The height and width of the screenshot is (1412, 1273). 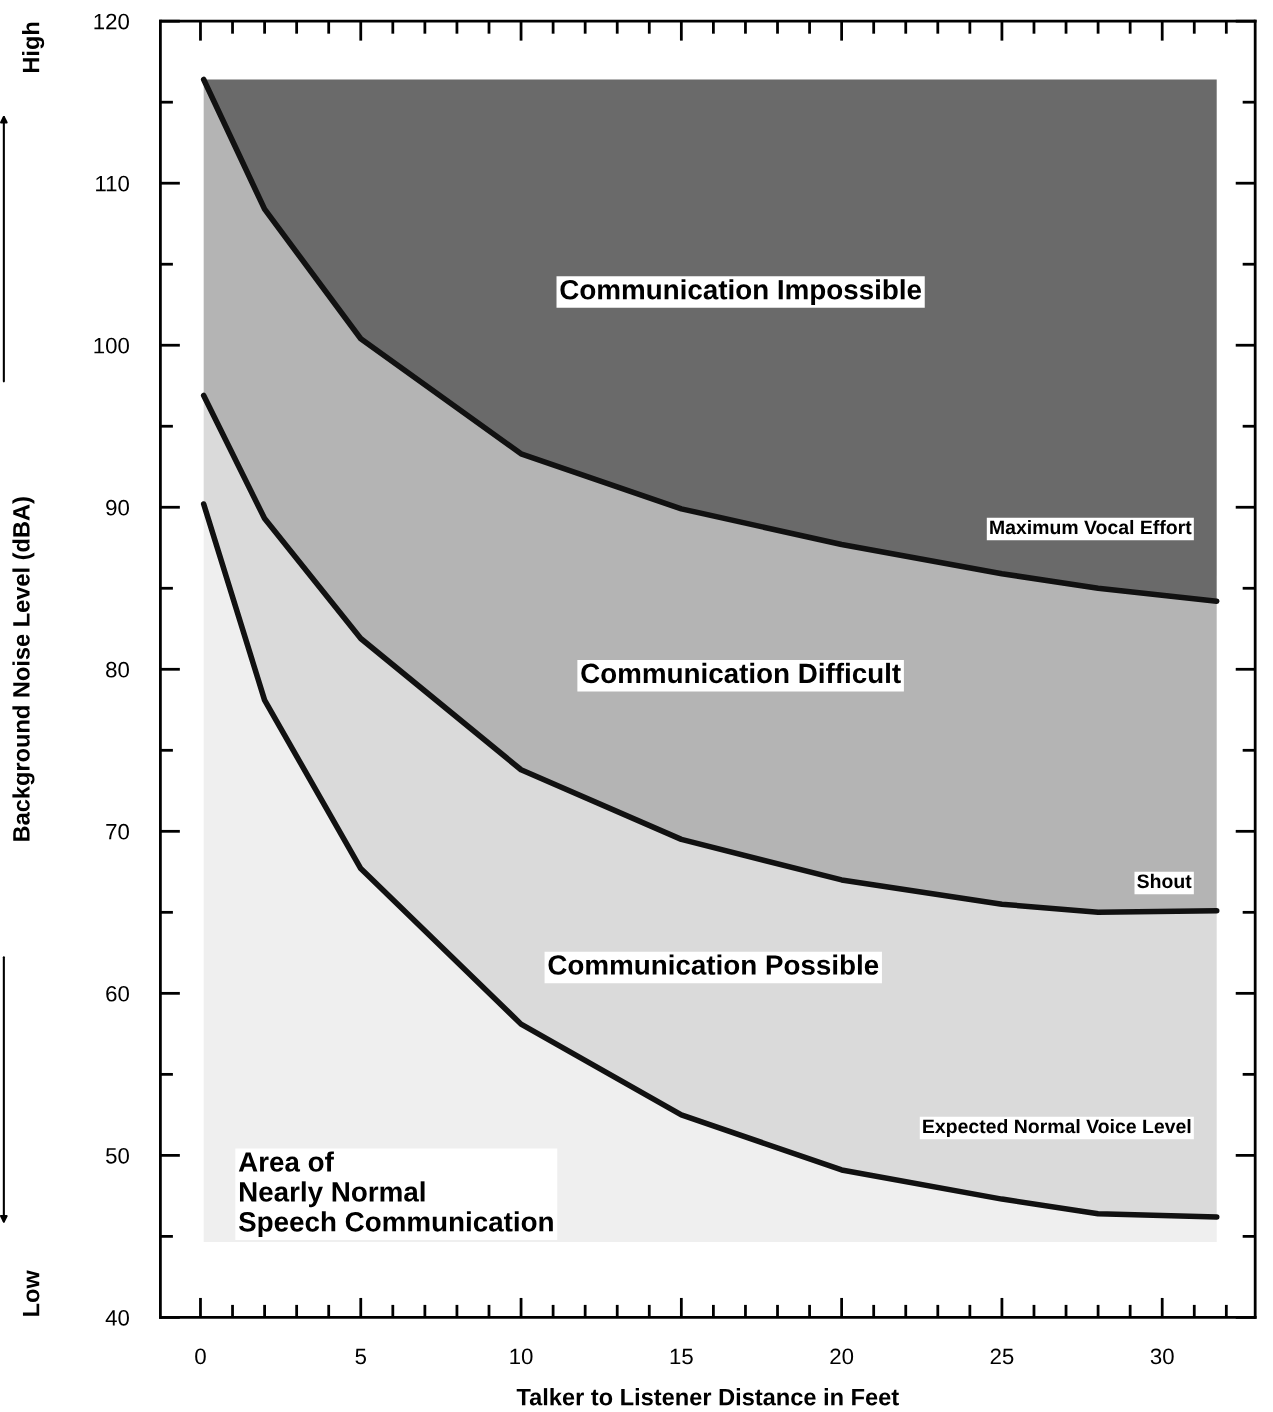 What do you see at coordinates (713, 964) in the screenshot?
I see `annotation: Communication Possible` at bounding box center [713, 964].